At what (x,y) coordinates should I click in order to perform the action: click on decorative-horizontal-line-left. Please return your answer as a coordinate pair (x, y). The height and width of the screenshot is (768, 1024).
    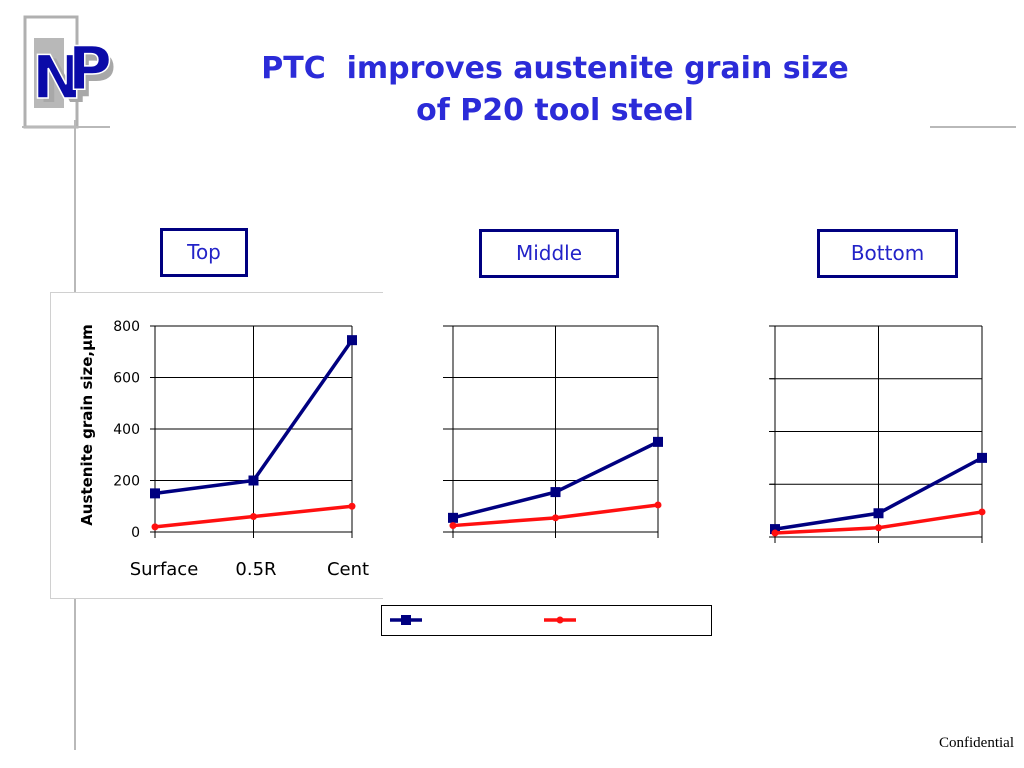
    Looking at the image, I should click on (66, 127).